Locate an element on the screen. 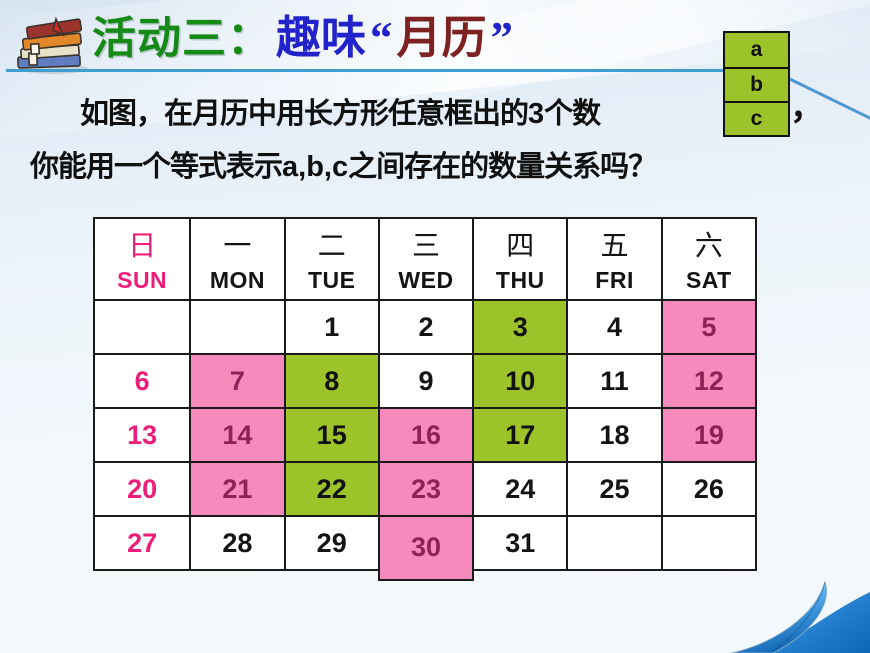 Image resolution: width=870 pixels, height=653 pixels. weekday-cn-label: 六 is located at coordinates (708, 246).